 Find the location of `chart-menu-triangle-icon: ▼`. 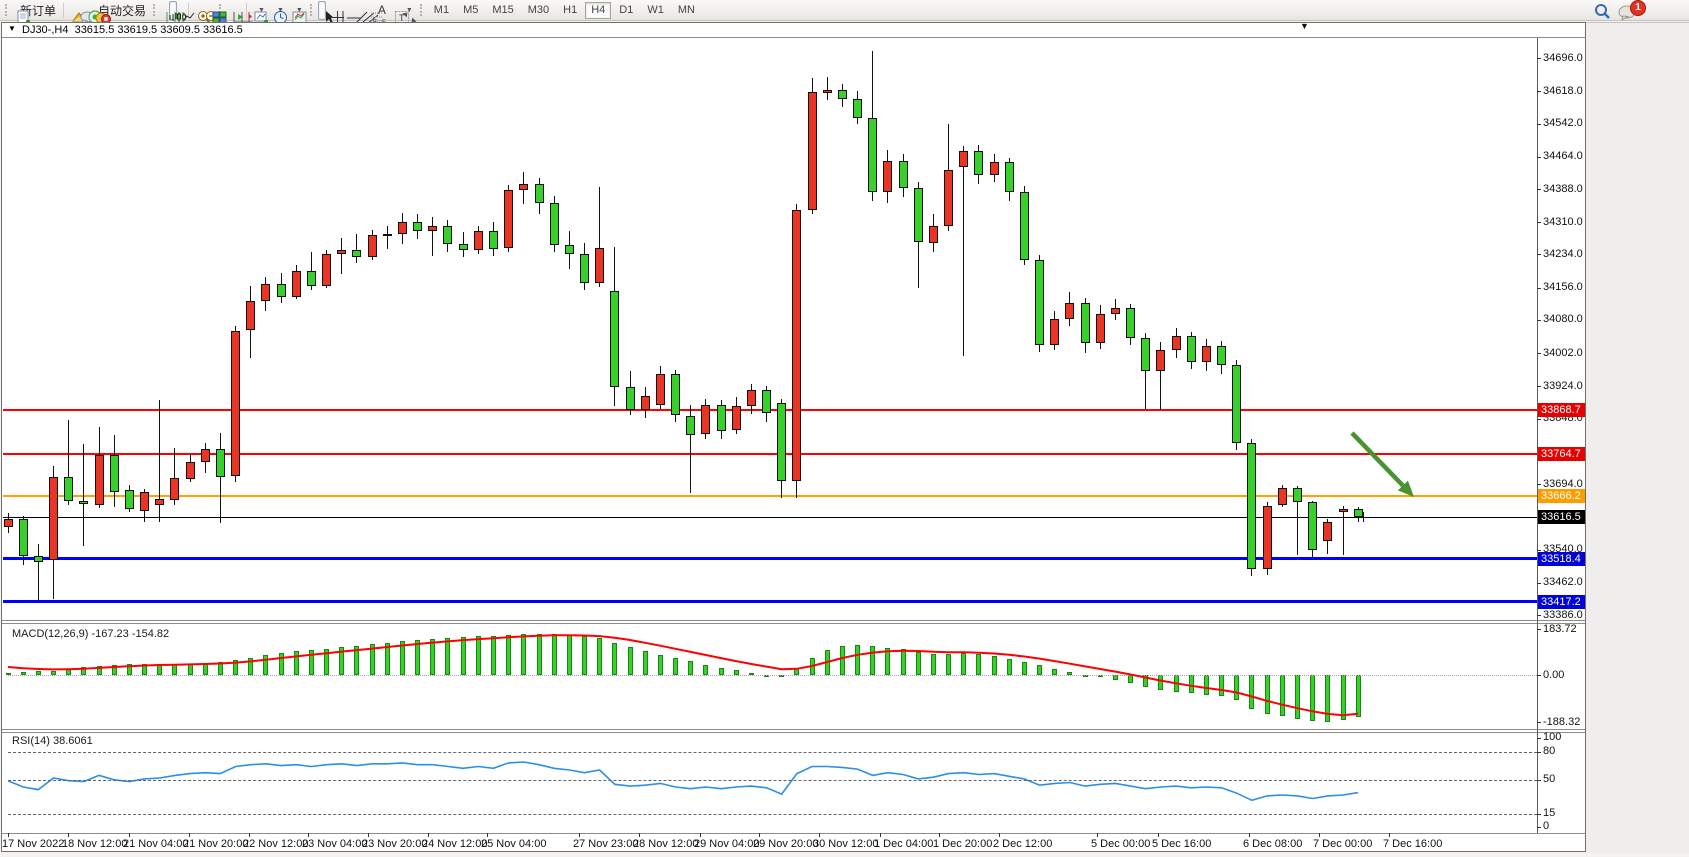

chart-menu-triangle-icon: ▼ is located at coordinates (12, 28).